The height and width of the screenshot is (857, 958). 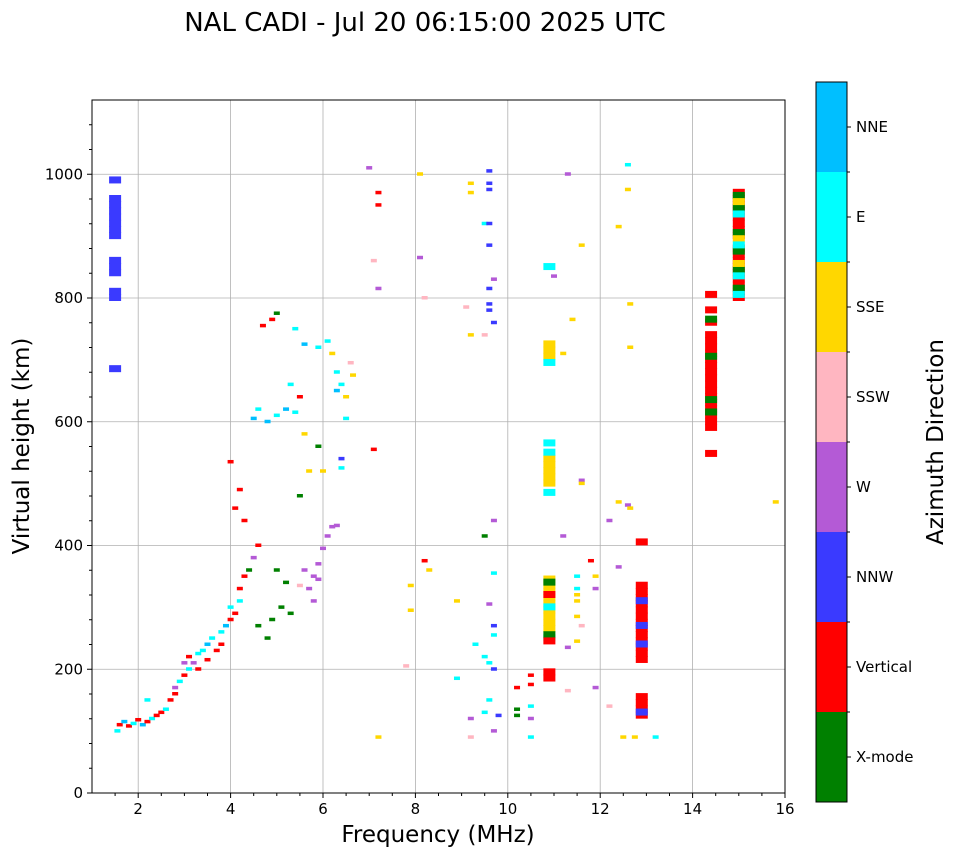 I want to click on x-axis-label: Frequency (MHz), so click(x=437, y=835).